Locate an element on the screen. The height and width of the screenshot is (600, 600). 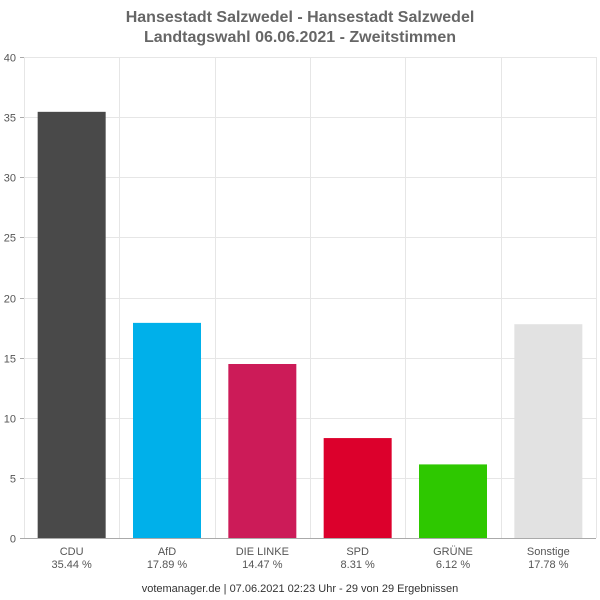
x-category-label: SPD is located at coordinates (357, 552).